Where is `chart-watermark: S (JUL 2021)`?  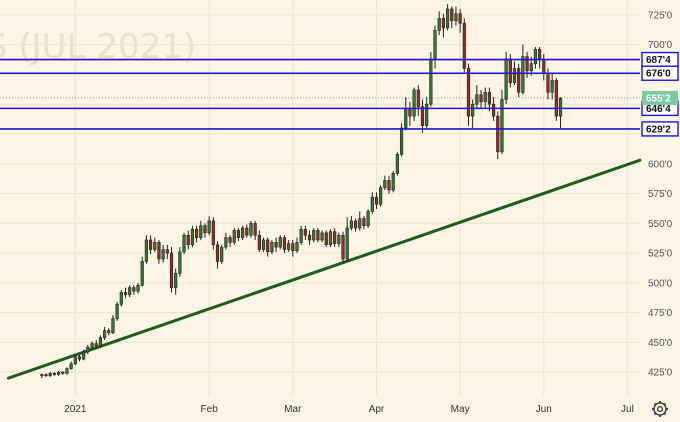 chart-watermark: S (JUL 2021) is located at coordinates (98, 47).